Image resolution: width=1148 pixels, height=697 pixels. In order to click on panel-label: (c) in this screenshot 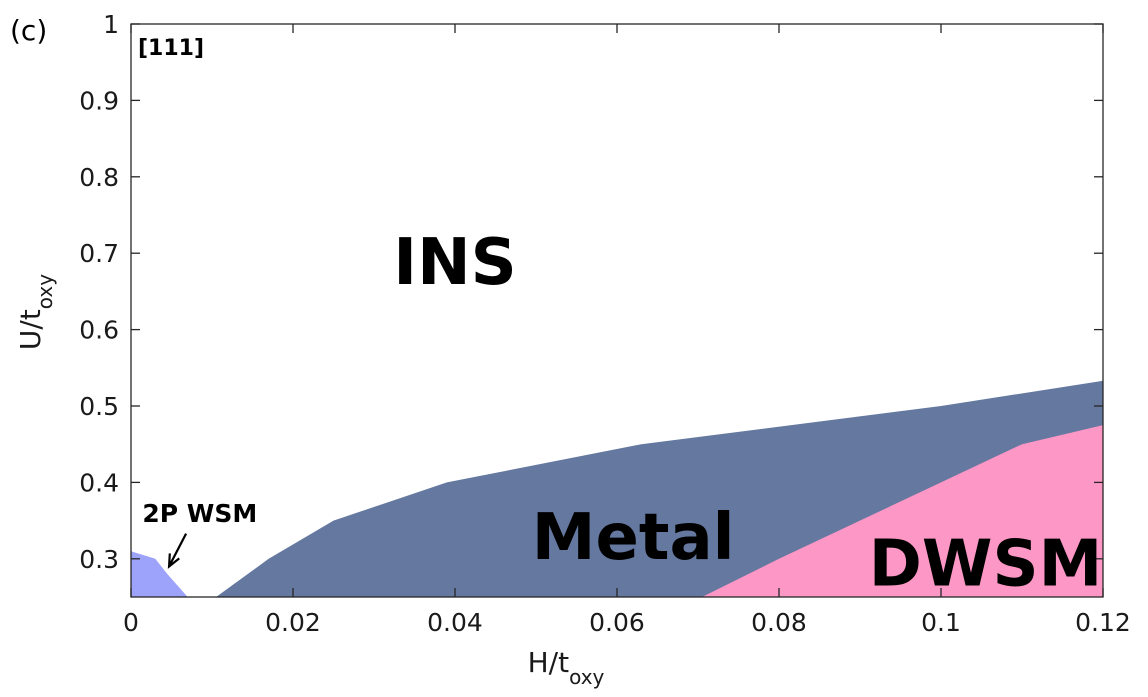, I will do `click(28, 30)`.